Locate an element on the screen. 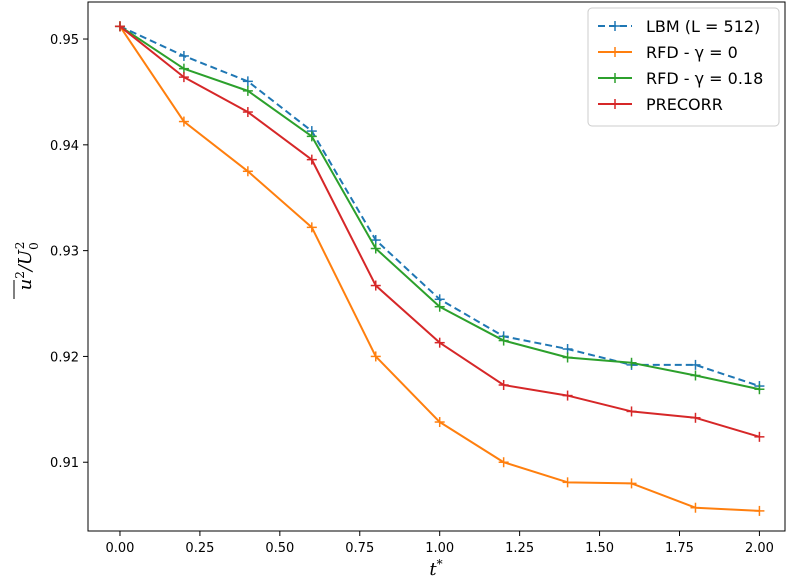  legend-box is located at coordinates (683, 67).